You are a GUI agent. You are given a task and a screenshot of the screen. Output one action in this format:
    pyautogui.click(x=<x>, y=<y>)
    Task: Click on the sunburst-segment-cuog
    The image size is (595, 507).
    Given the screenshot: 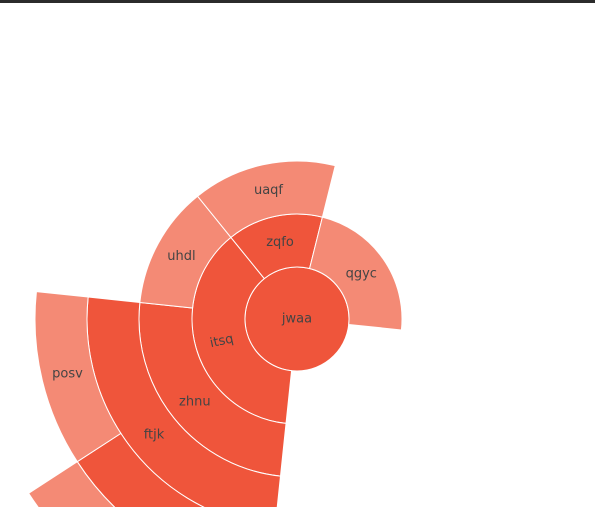 What is the action you would take?
    pyautogui.click(x=148, y=484)
    